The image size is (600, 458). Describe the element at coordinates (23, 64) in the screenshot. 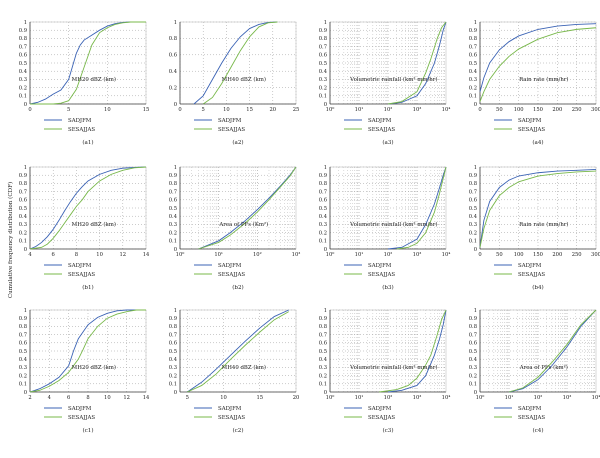

I see `ytick-label-a1: 0.5` at that location.